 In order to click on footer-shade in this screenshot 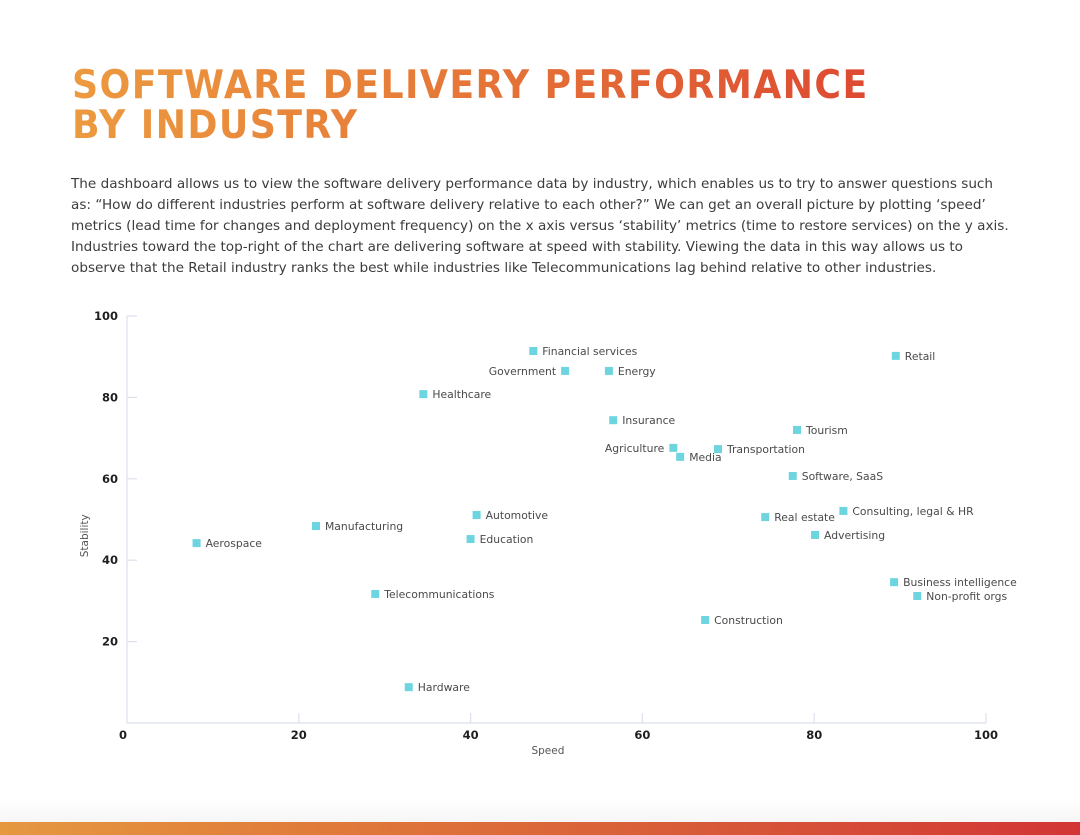, I will do `click(540, 811)`.